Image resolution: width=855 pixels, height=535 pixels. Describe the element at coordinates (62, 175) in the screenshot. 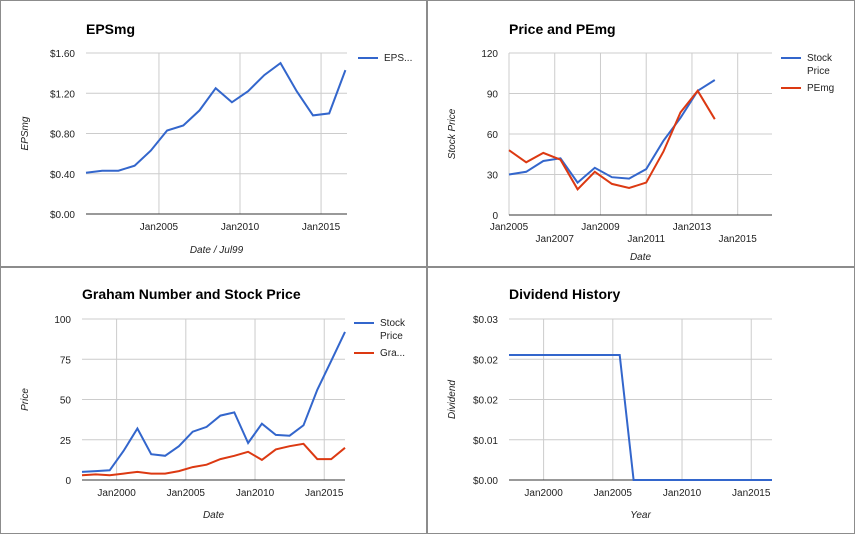

I see `y-tick-label: $0.40` at that location.